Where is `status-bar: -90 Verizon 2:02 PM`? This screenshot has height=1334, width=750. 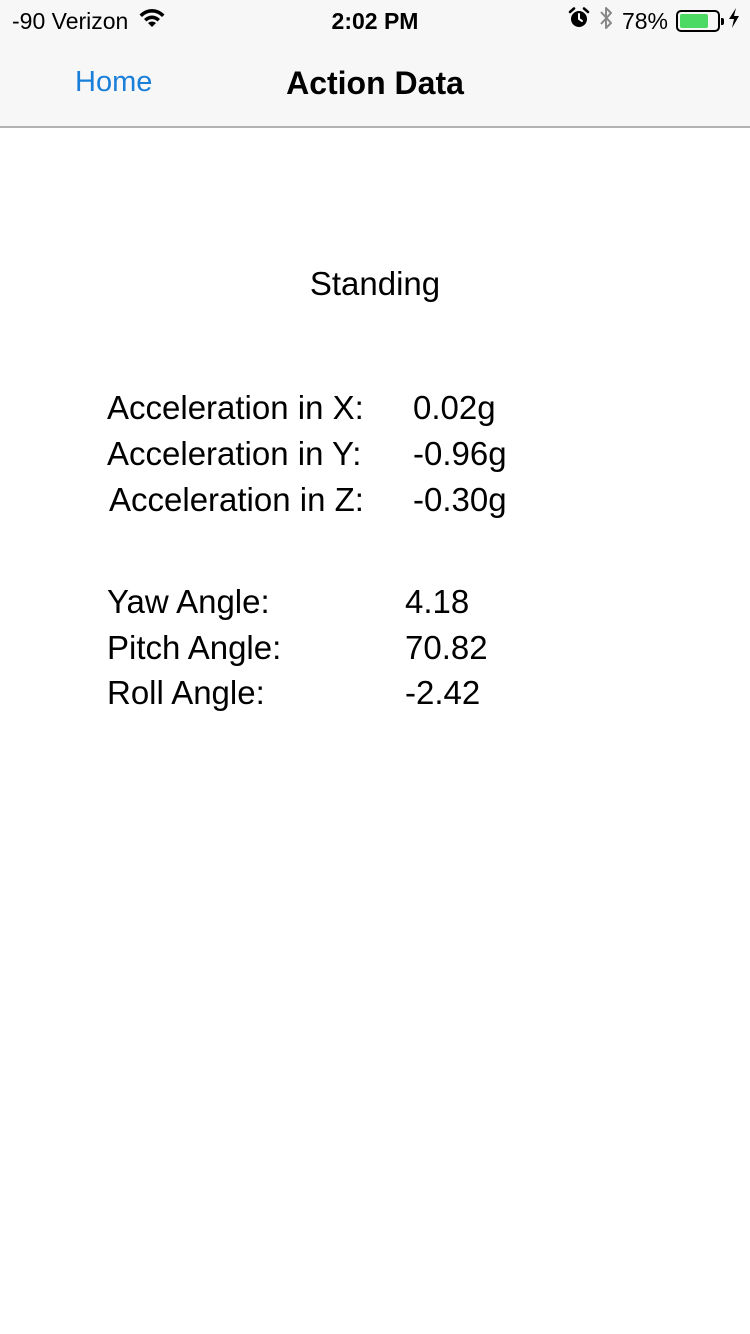
status-bar: -90 Verizon 2:02 PM is located at coordinates (375, 20).